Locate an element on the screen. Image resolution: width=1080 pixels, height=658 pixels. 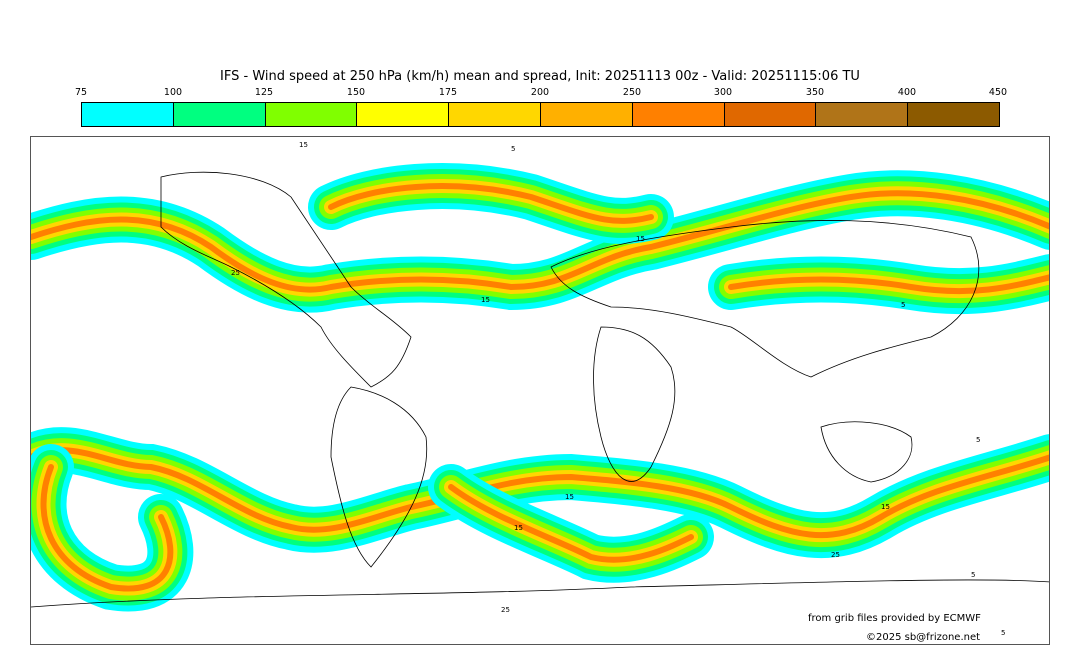
legend-tick: 175 is located at coordinates (448, 92).